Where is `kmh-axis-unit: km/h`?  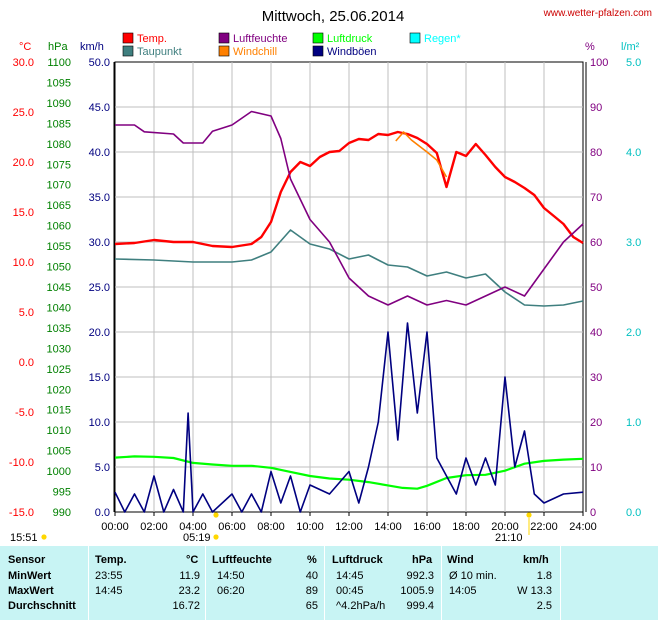 kmh-axis-unit: km/h is located at coordinates (92, 47).